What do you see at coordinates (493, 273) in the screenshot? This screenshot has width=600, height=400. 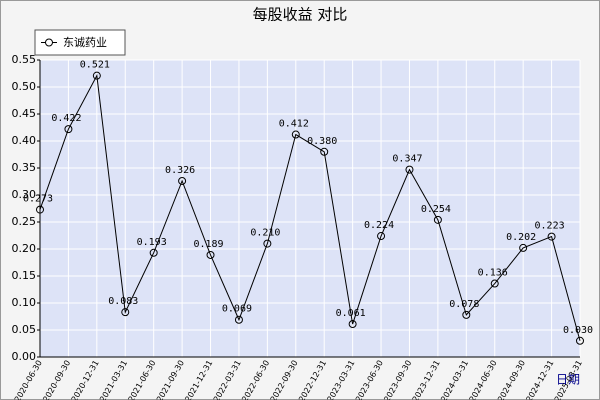 I see `value-label: 0.136` at bounding box center [493, 273].